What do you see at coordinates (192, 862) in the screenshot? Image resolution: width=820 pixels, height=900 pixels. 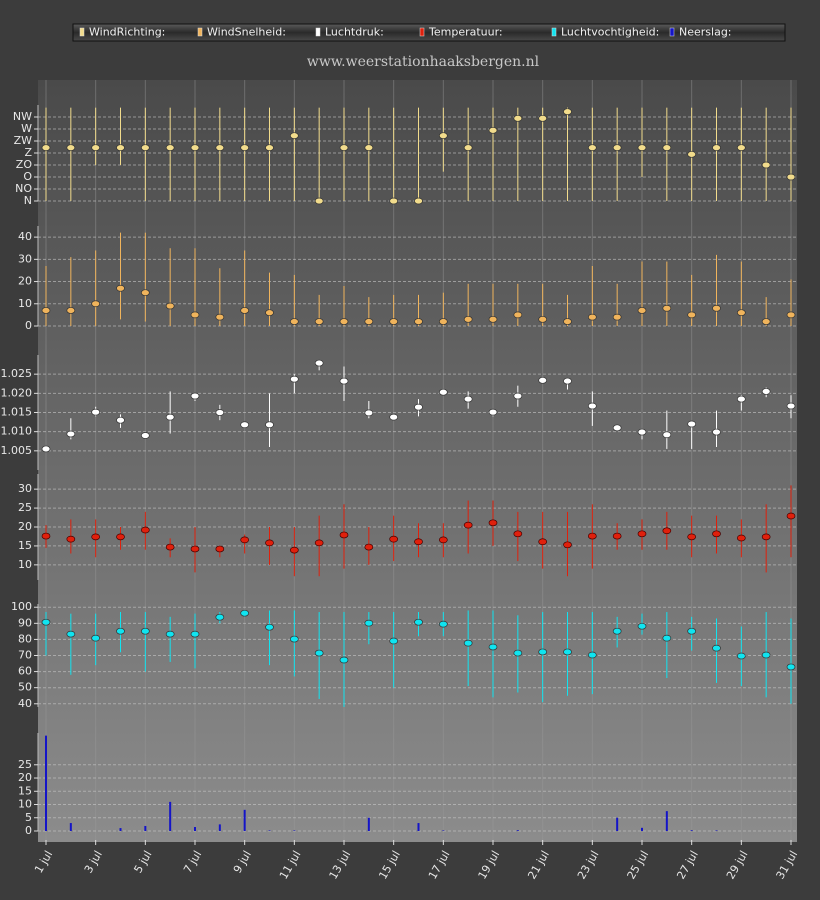 I see `x-tick-label: 7 jul` at bounding box center [192, 862].